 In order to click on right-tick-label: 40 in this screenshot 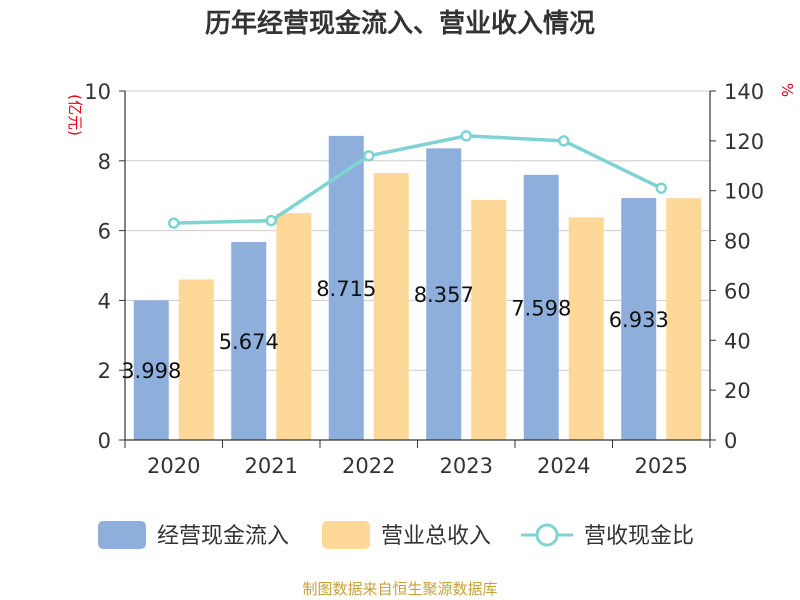, I will do `click(737, 341)`.